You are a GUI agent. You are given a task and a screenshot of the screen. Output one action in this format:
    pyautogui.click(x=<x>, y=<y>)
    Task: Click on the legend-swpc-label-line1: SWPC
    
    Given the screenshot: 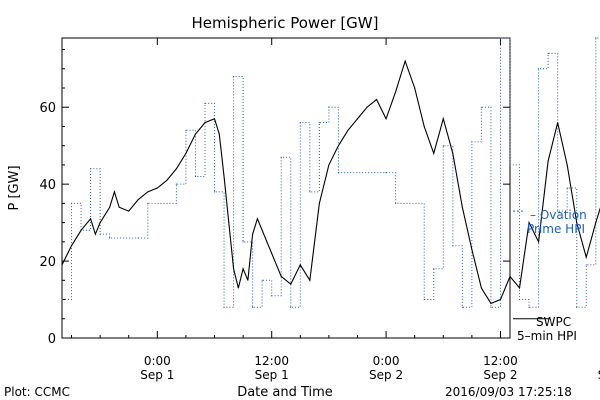 What is the action you would take?
    pyautogui.click(x=553, y=322)
    